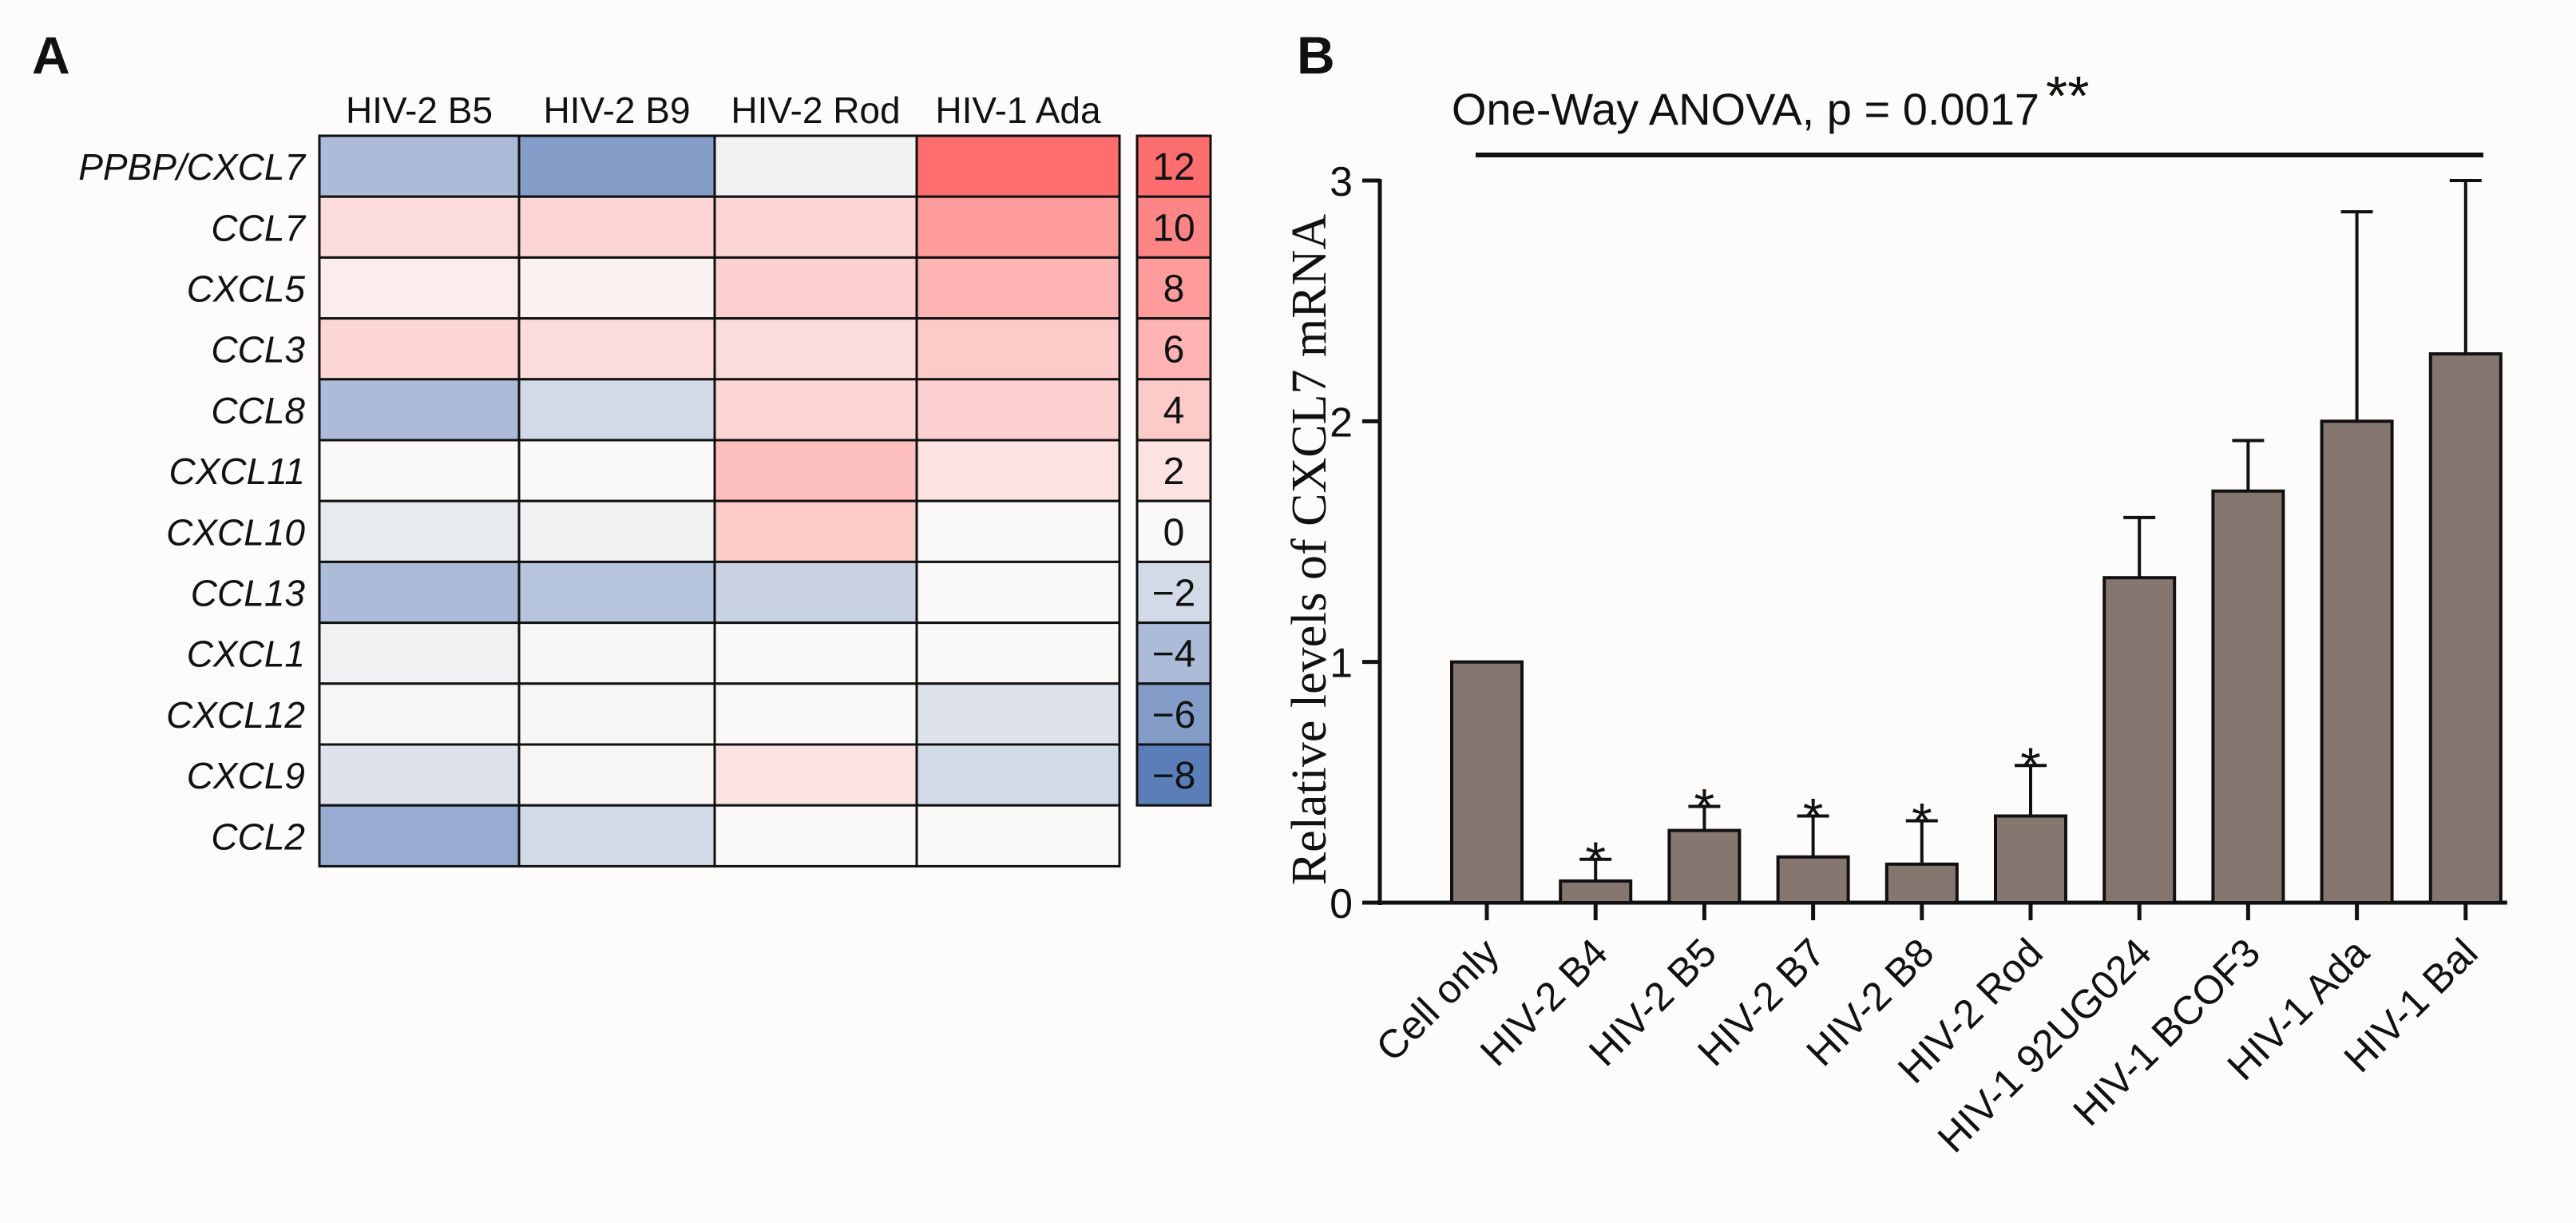 This screenshot has width=2576, height=1223. What do you see at coordinates (1174, 289) in the screenshot?
I see `scale-label: 8` at bounding box center [1174, 289].